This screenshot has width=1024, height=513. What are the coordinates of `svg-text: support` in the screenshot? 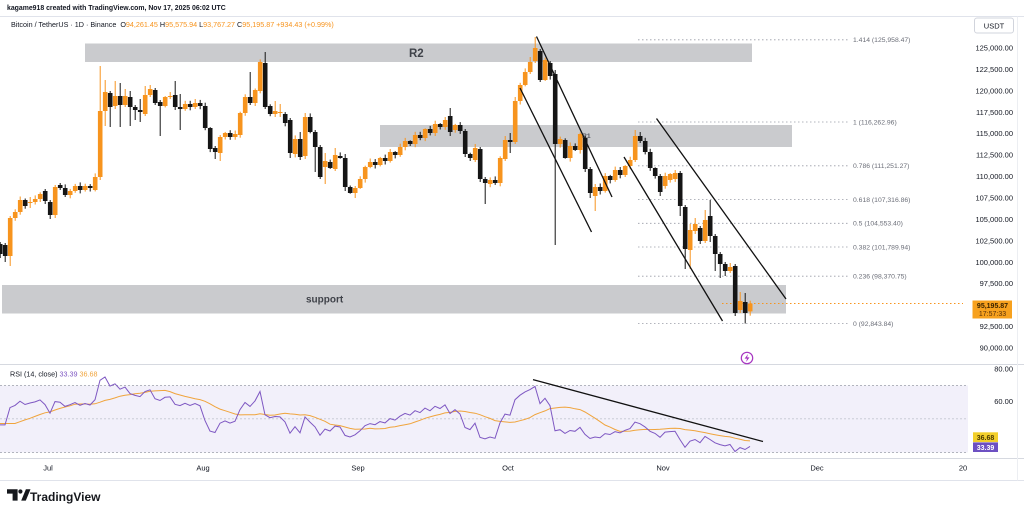 It's located at (325, 300).